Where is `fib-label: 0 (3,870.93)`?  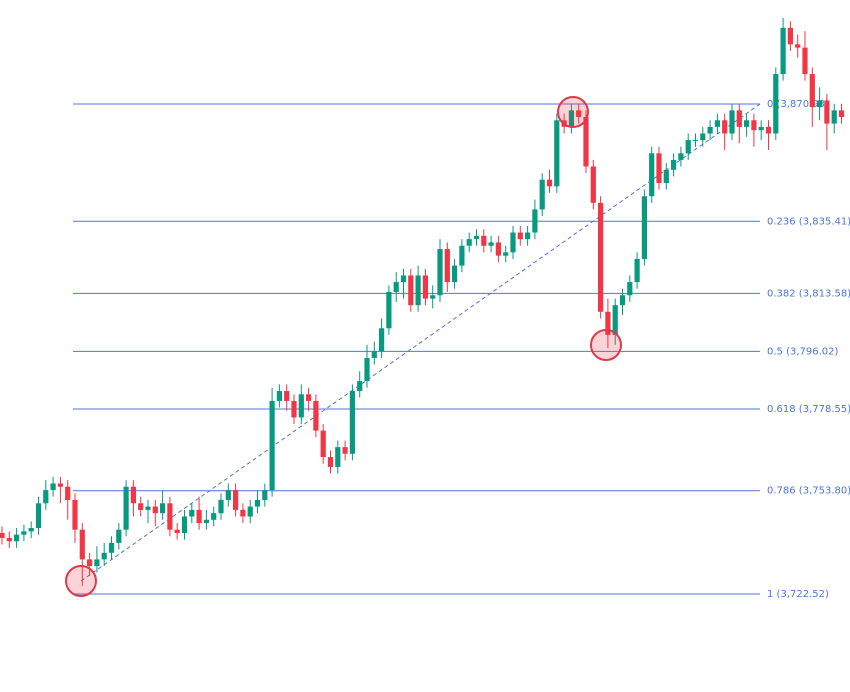 fib-label: 0 (3,870.93) is located at coordinates (798, 104).